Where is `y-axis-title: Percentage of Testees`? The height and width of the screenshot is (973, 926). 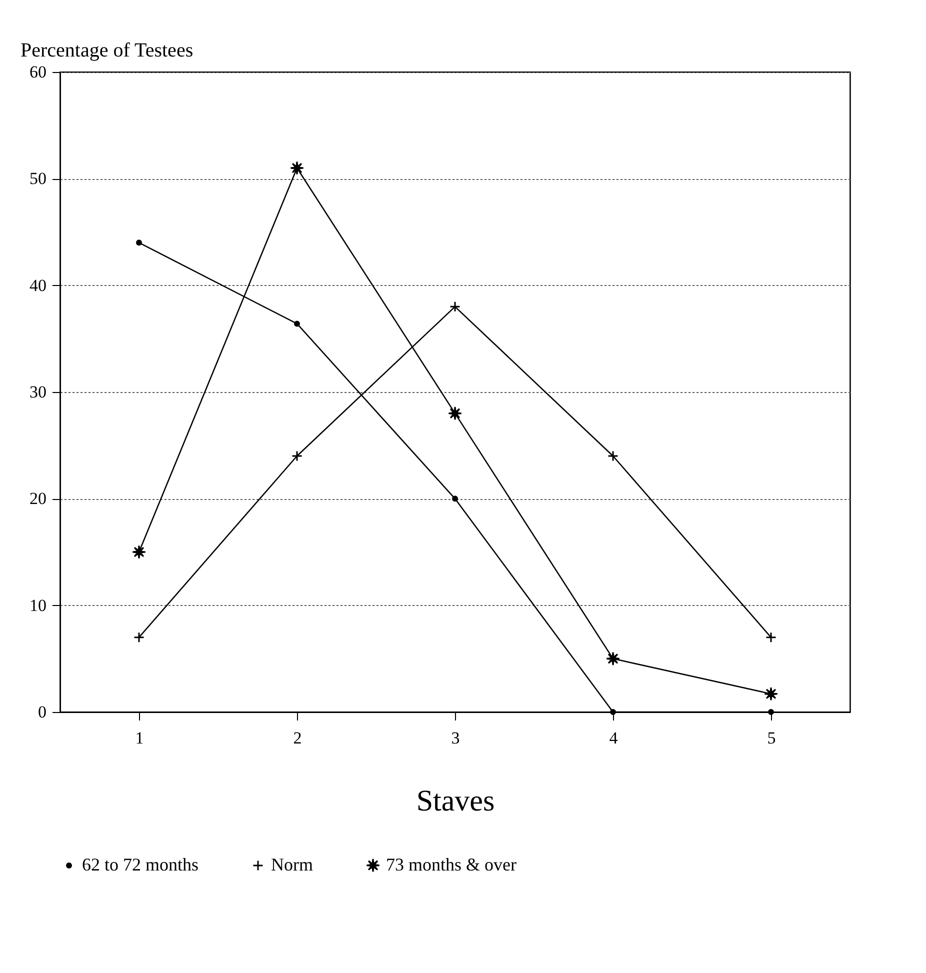
y-axis-title: Percentage of Testees is located at coordinates (107, 51).